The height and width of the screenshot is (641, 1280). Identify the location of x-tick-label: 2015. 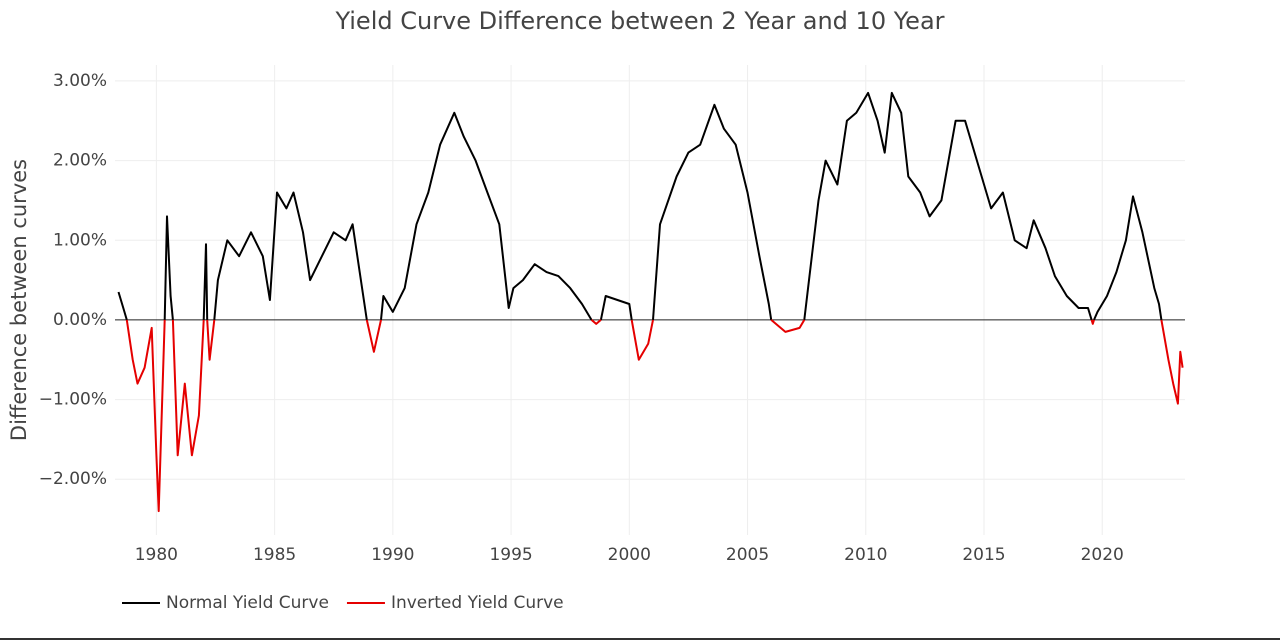
(983, 555).